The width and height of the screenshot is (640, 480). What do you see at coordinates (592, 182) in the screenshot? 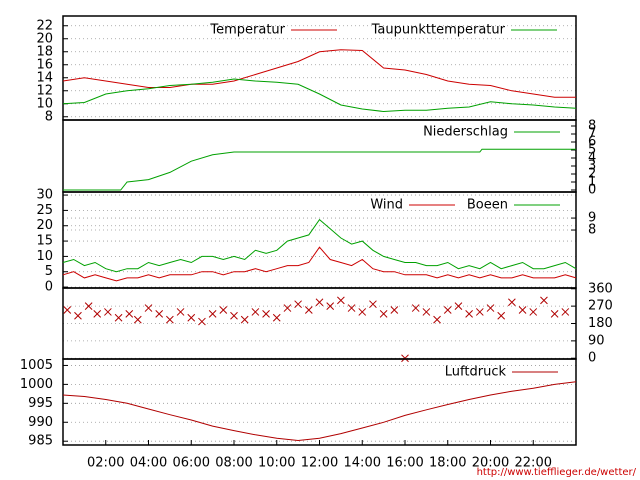
I see `y2-tick-label: 1` at bounding box center [592, 182].